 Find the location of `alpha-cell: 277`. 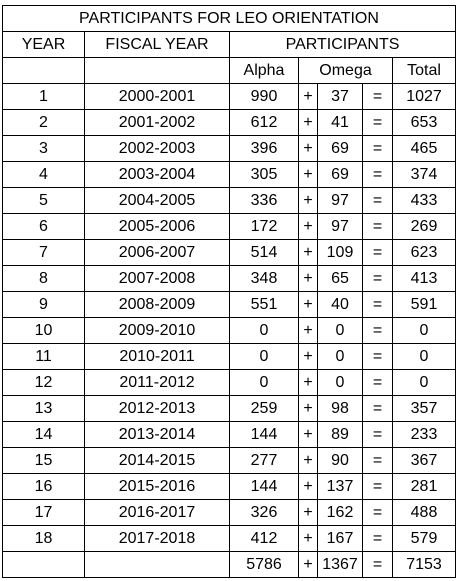

alpha-cell: 277 is located at coordinates (264, 460).